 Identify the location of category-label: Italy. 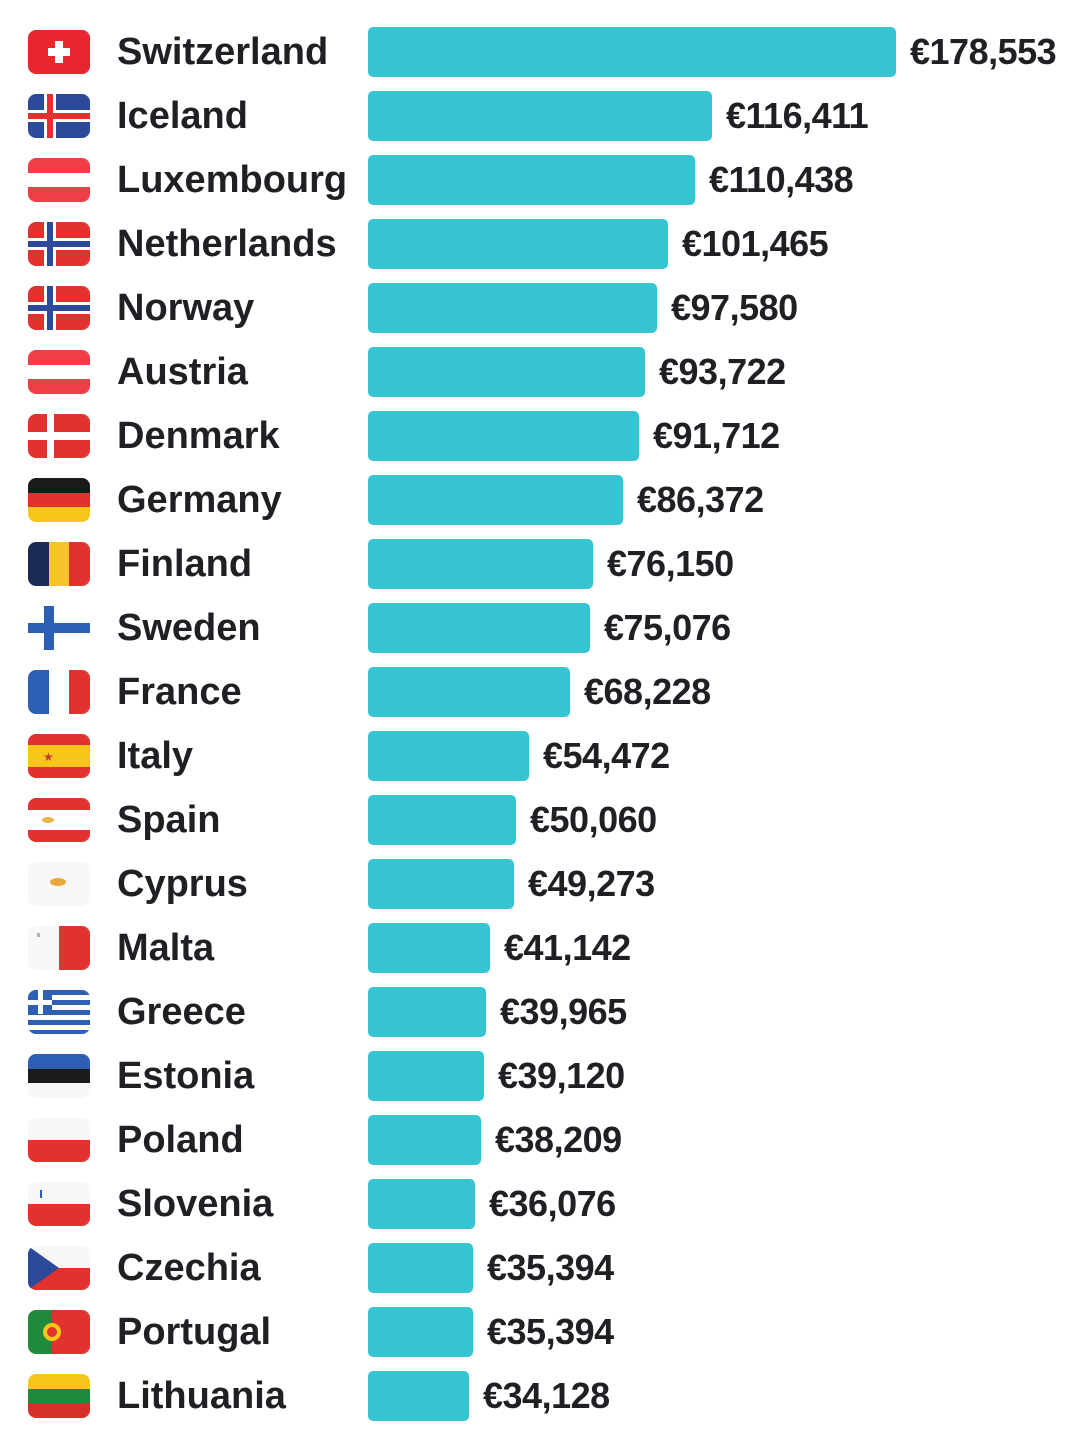
(155, 756).